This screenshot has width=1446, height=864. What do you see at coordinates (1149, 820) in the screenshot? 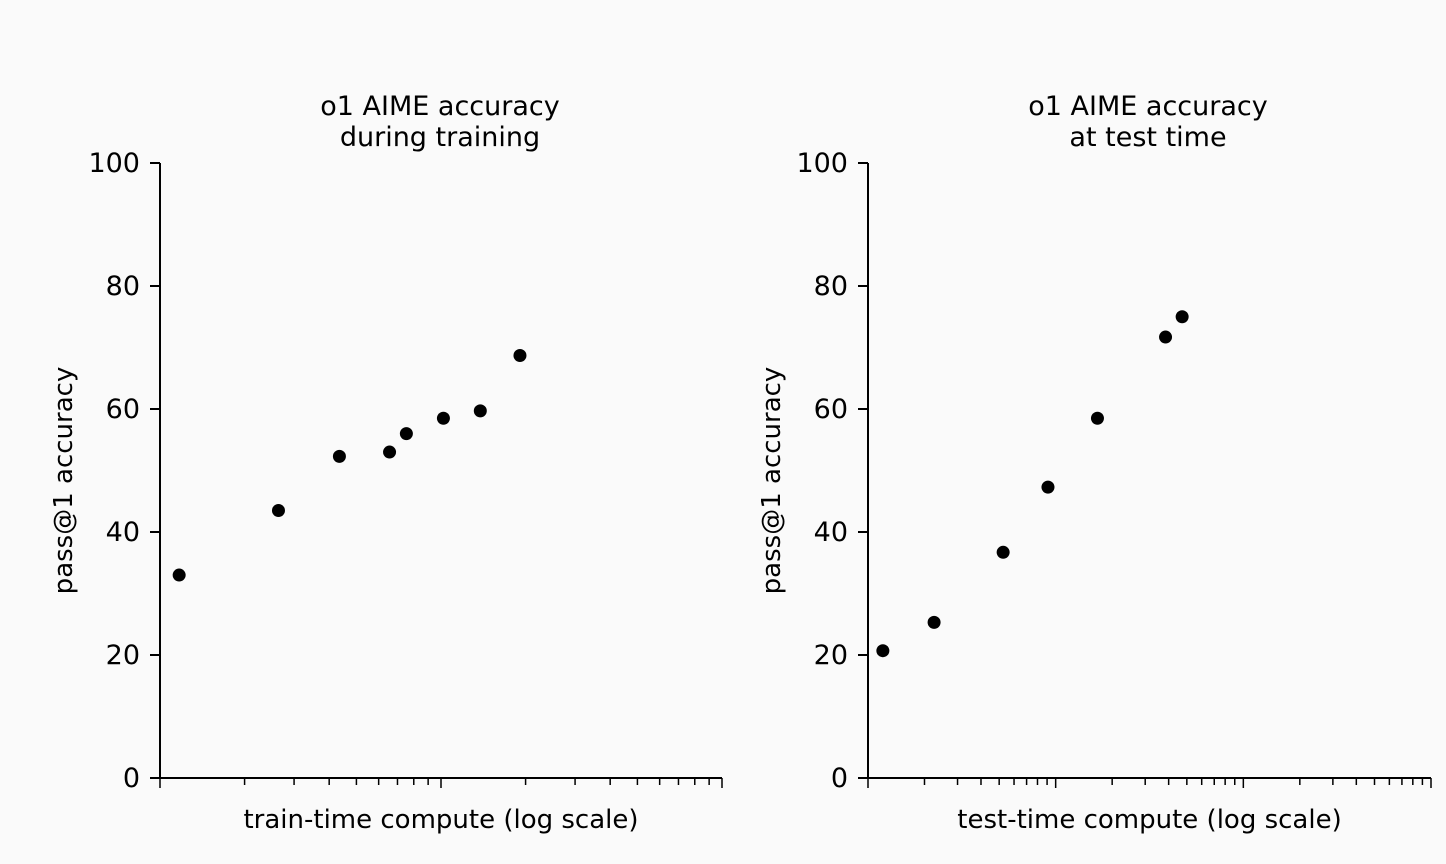
I see `x-axis-label: test-time compute (log scale)` at bounding box center [1149, 820].